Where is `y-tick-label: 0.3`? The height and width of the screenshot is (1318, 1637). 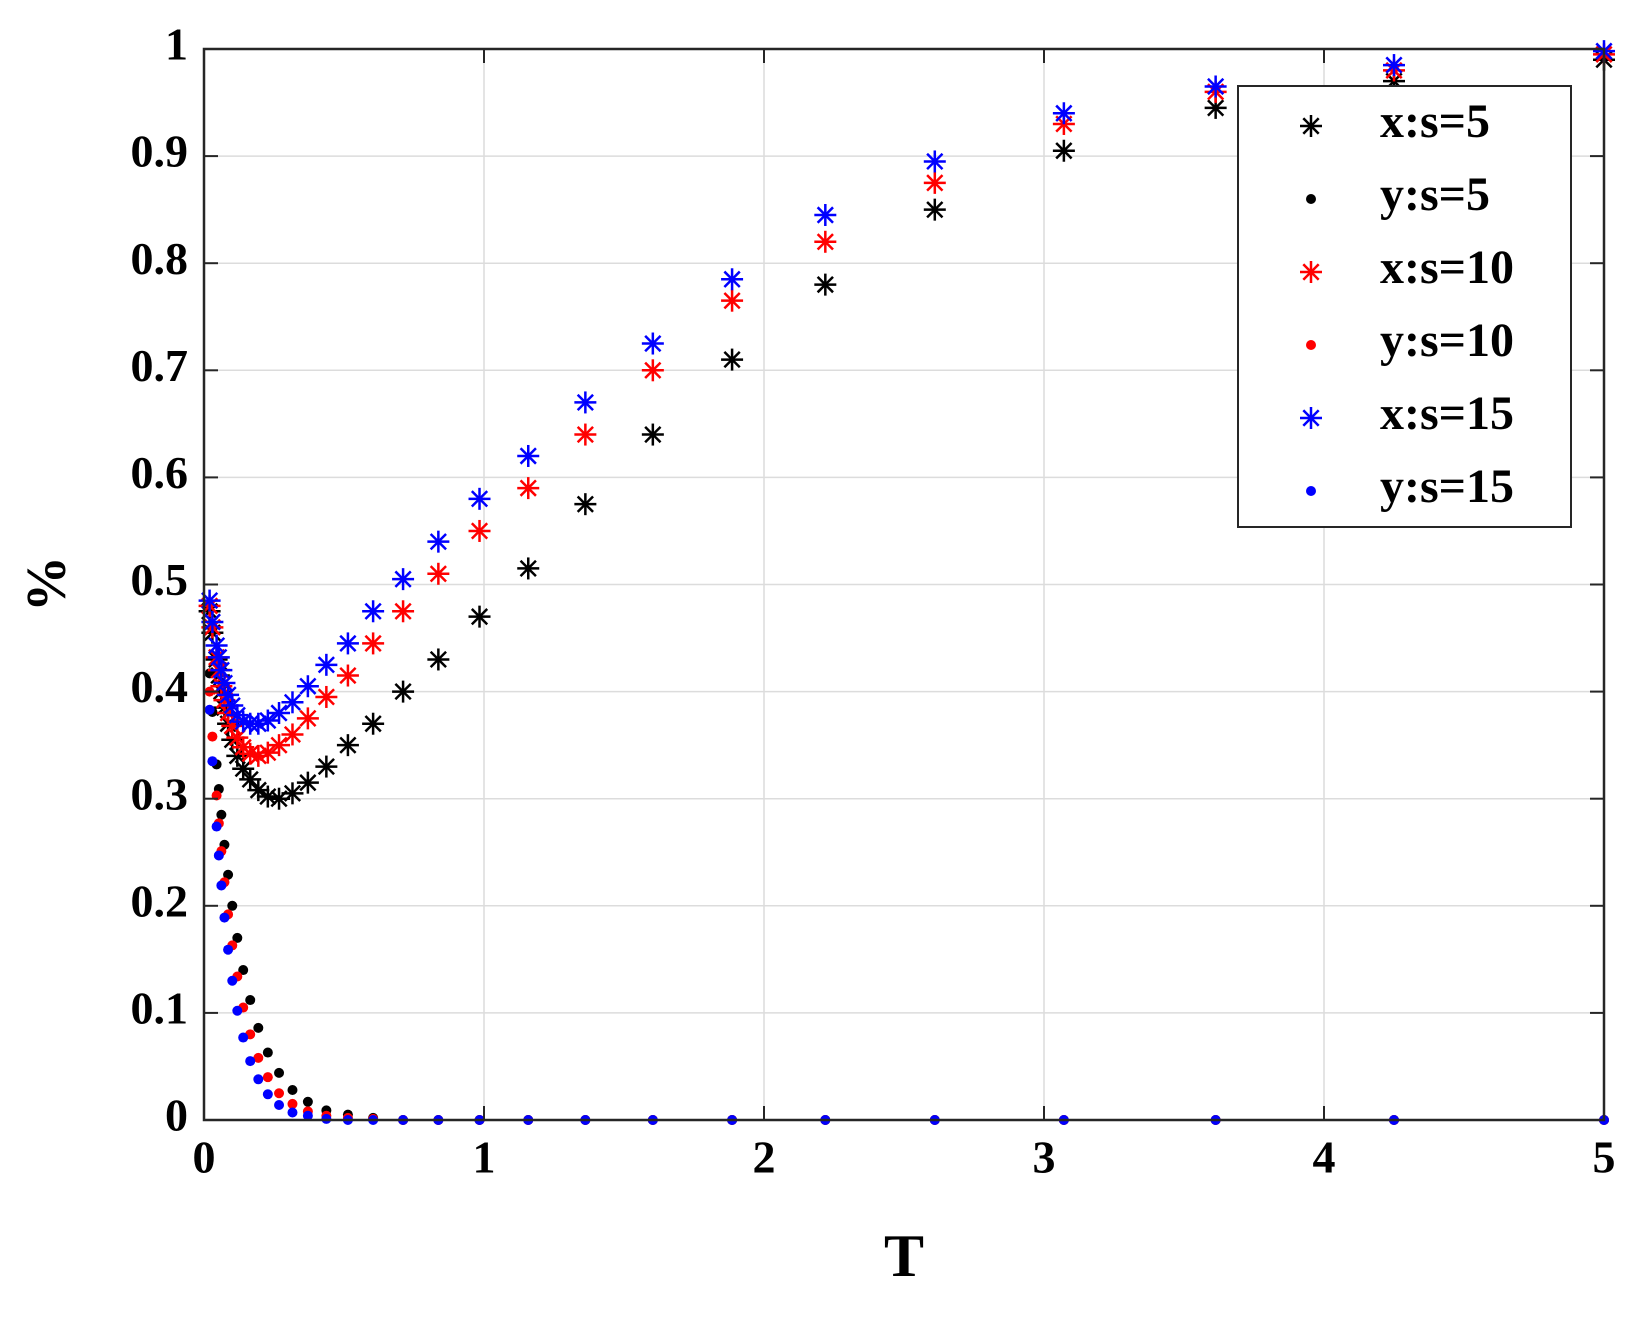 y-tick-label: 0.3 is located at coordinates (160, 793).